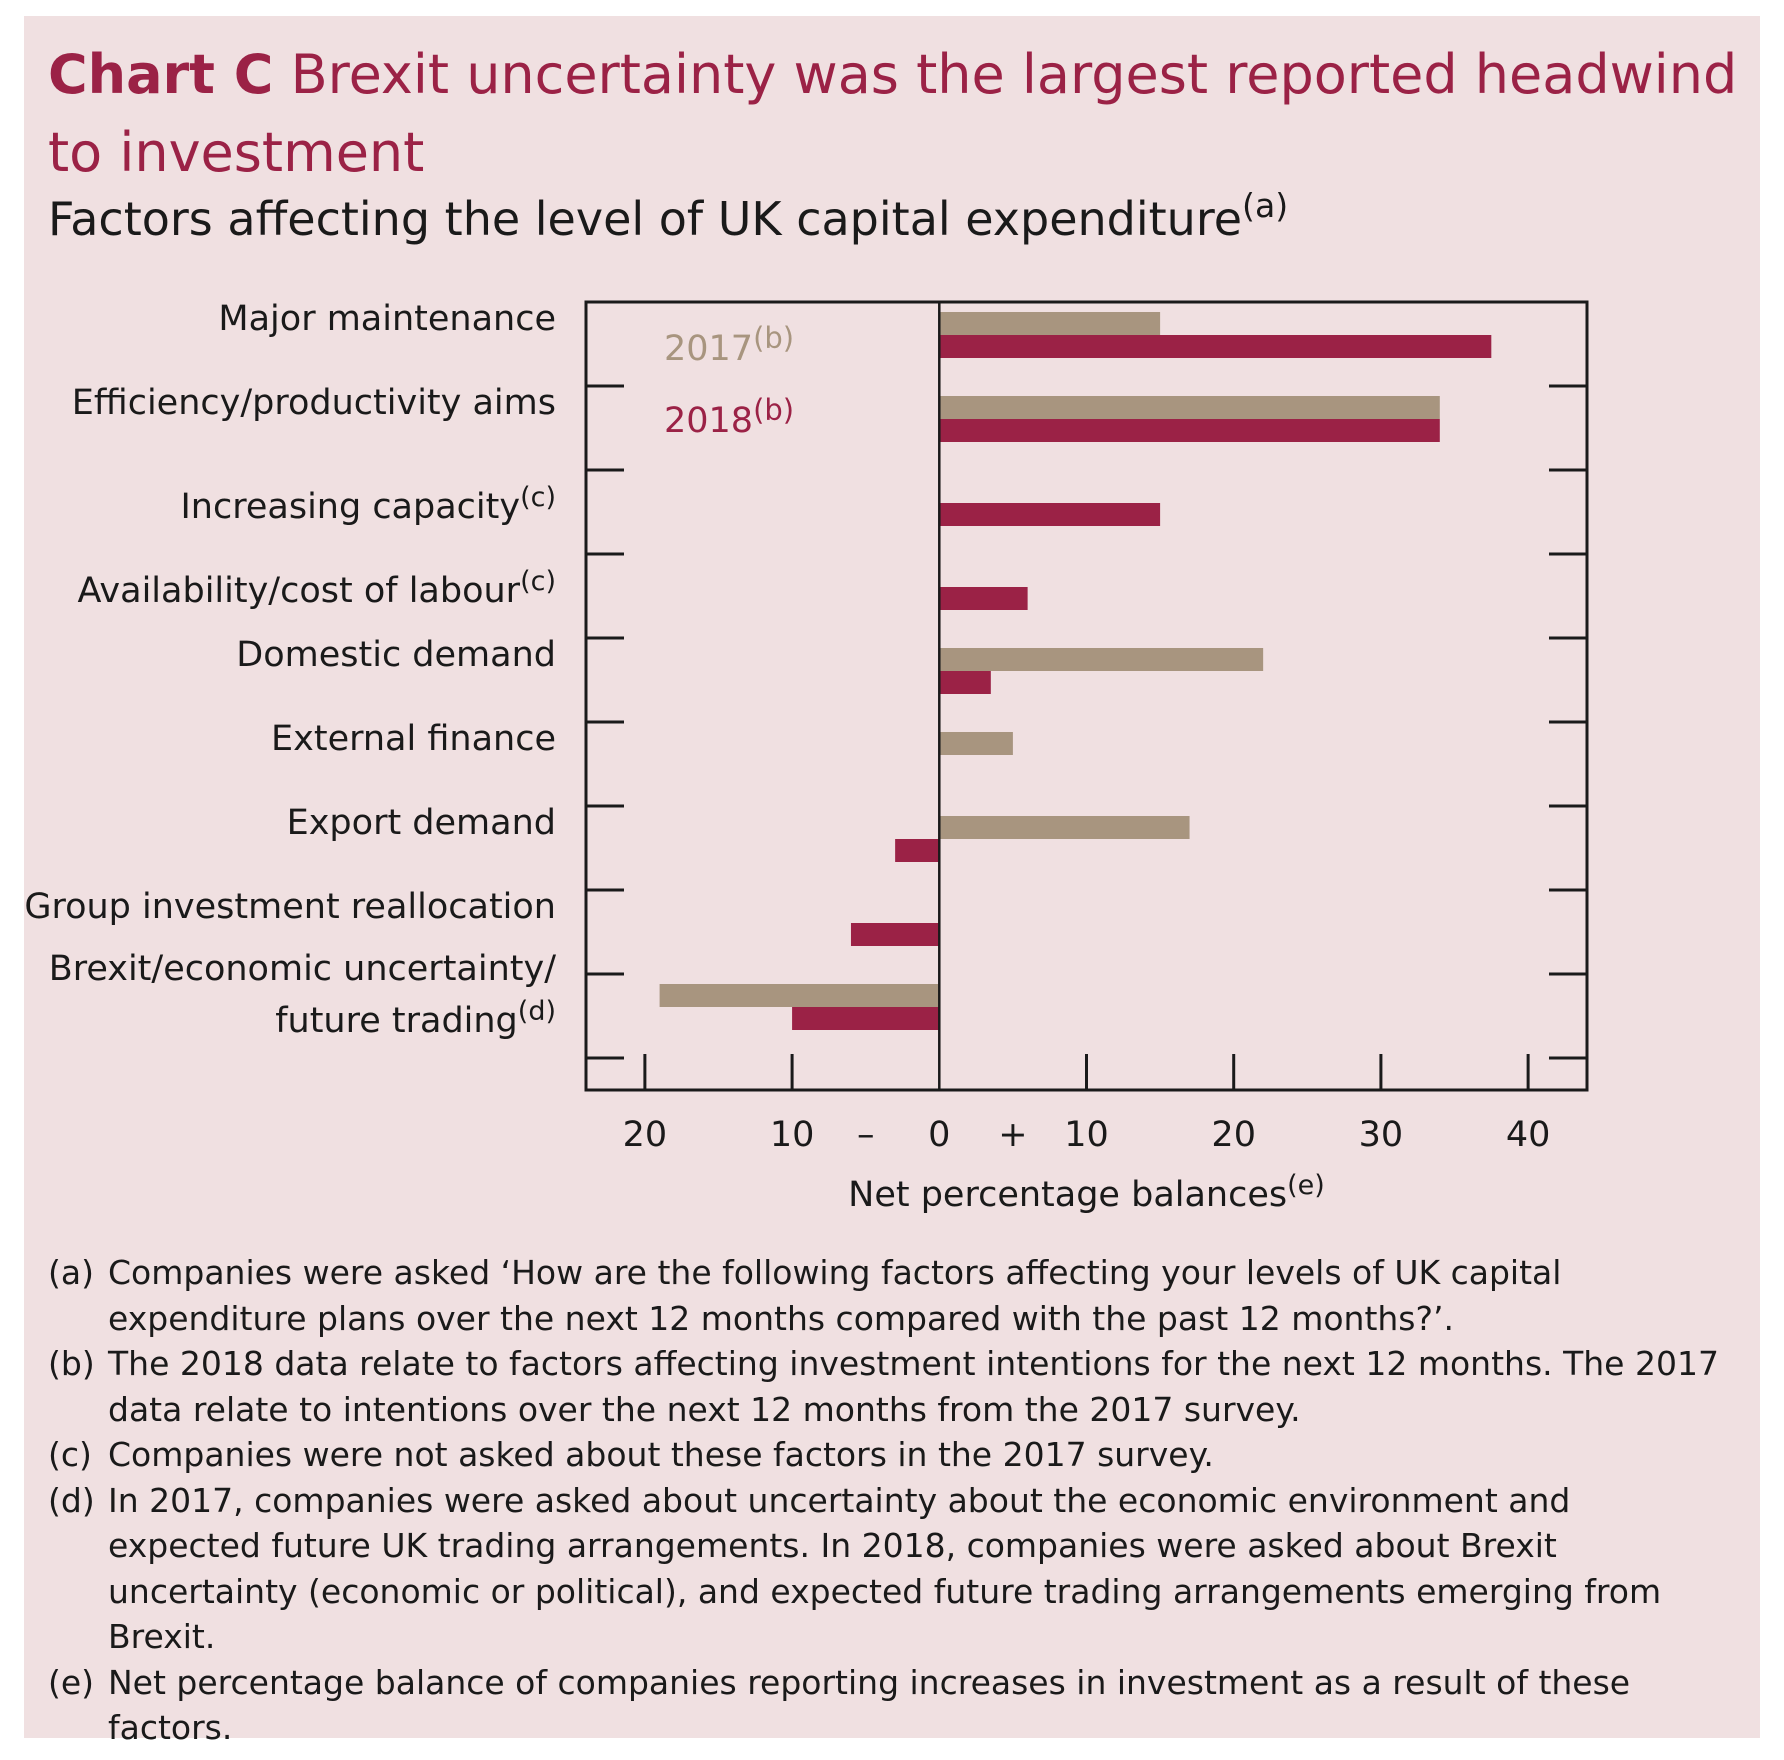 The width and height of the screenshot is (1784, 1760). What do you see at coordinates (71, 1500) in the screenshot?
I see `footnote-tag: (d)` at bounding box center [71, 1500].